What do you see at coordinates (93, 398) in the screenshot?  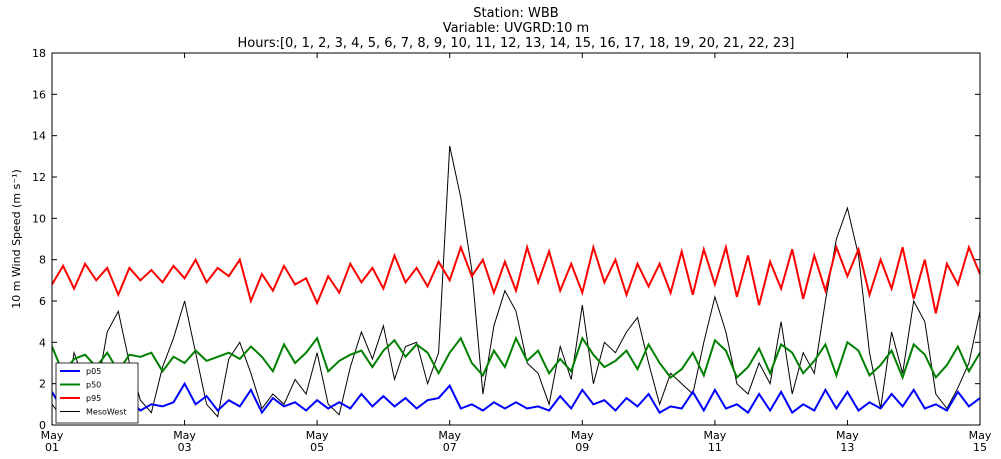 I see `legend-label: p95` at bounding box center [93, 398].